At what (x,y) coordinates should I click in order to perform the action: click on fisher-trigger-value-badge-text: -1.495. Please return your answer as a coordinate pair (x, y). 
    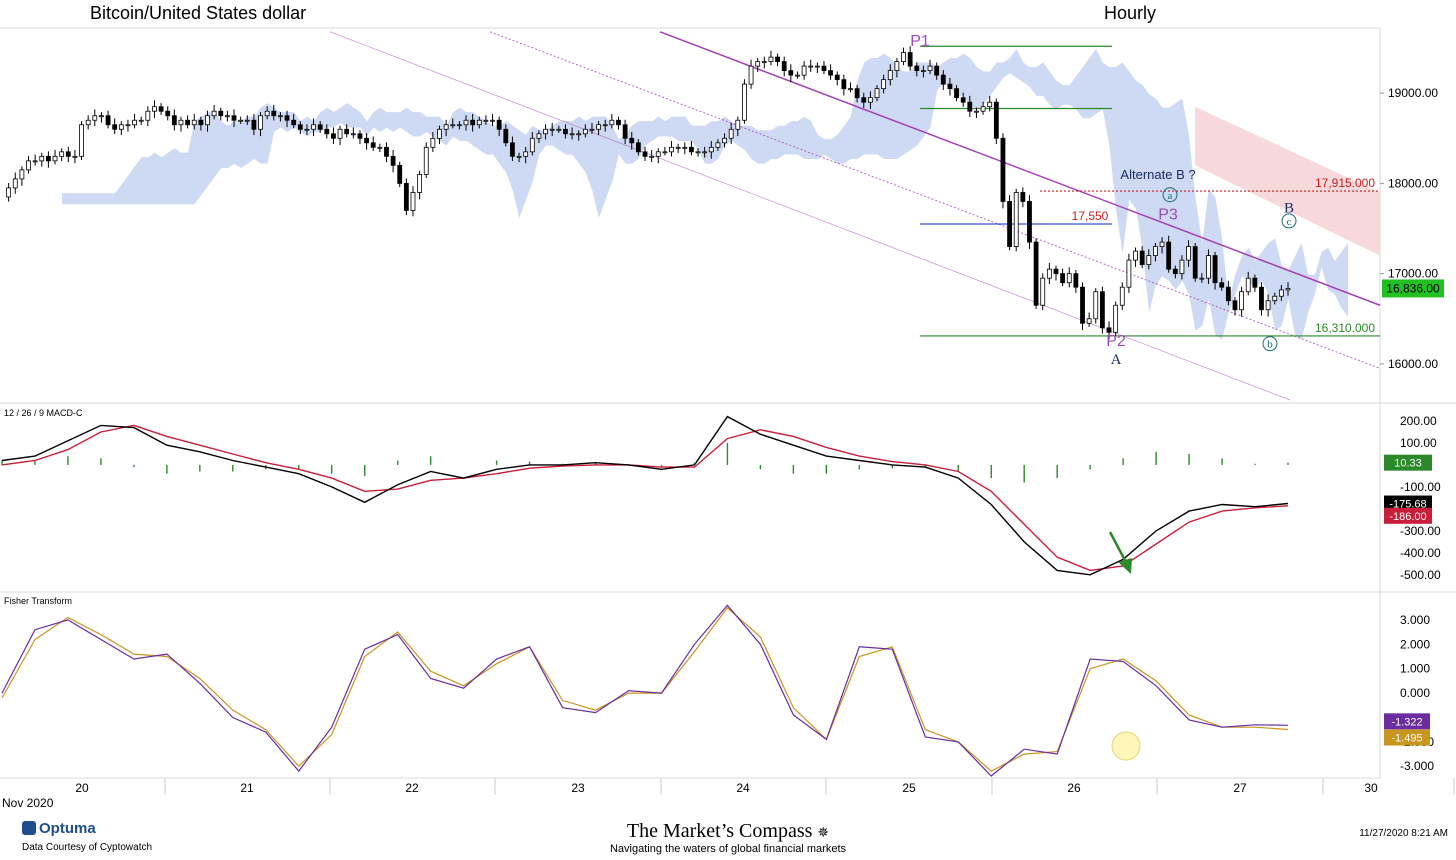
    Looking at the image, I should click on (1406, 739).